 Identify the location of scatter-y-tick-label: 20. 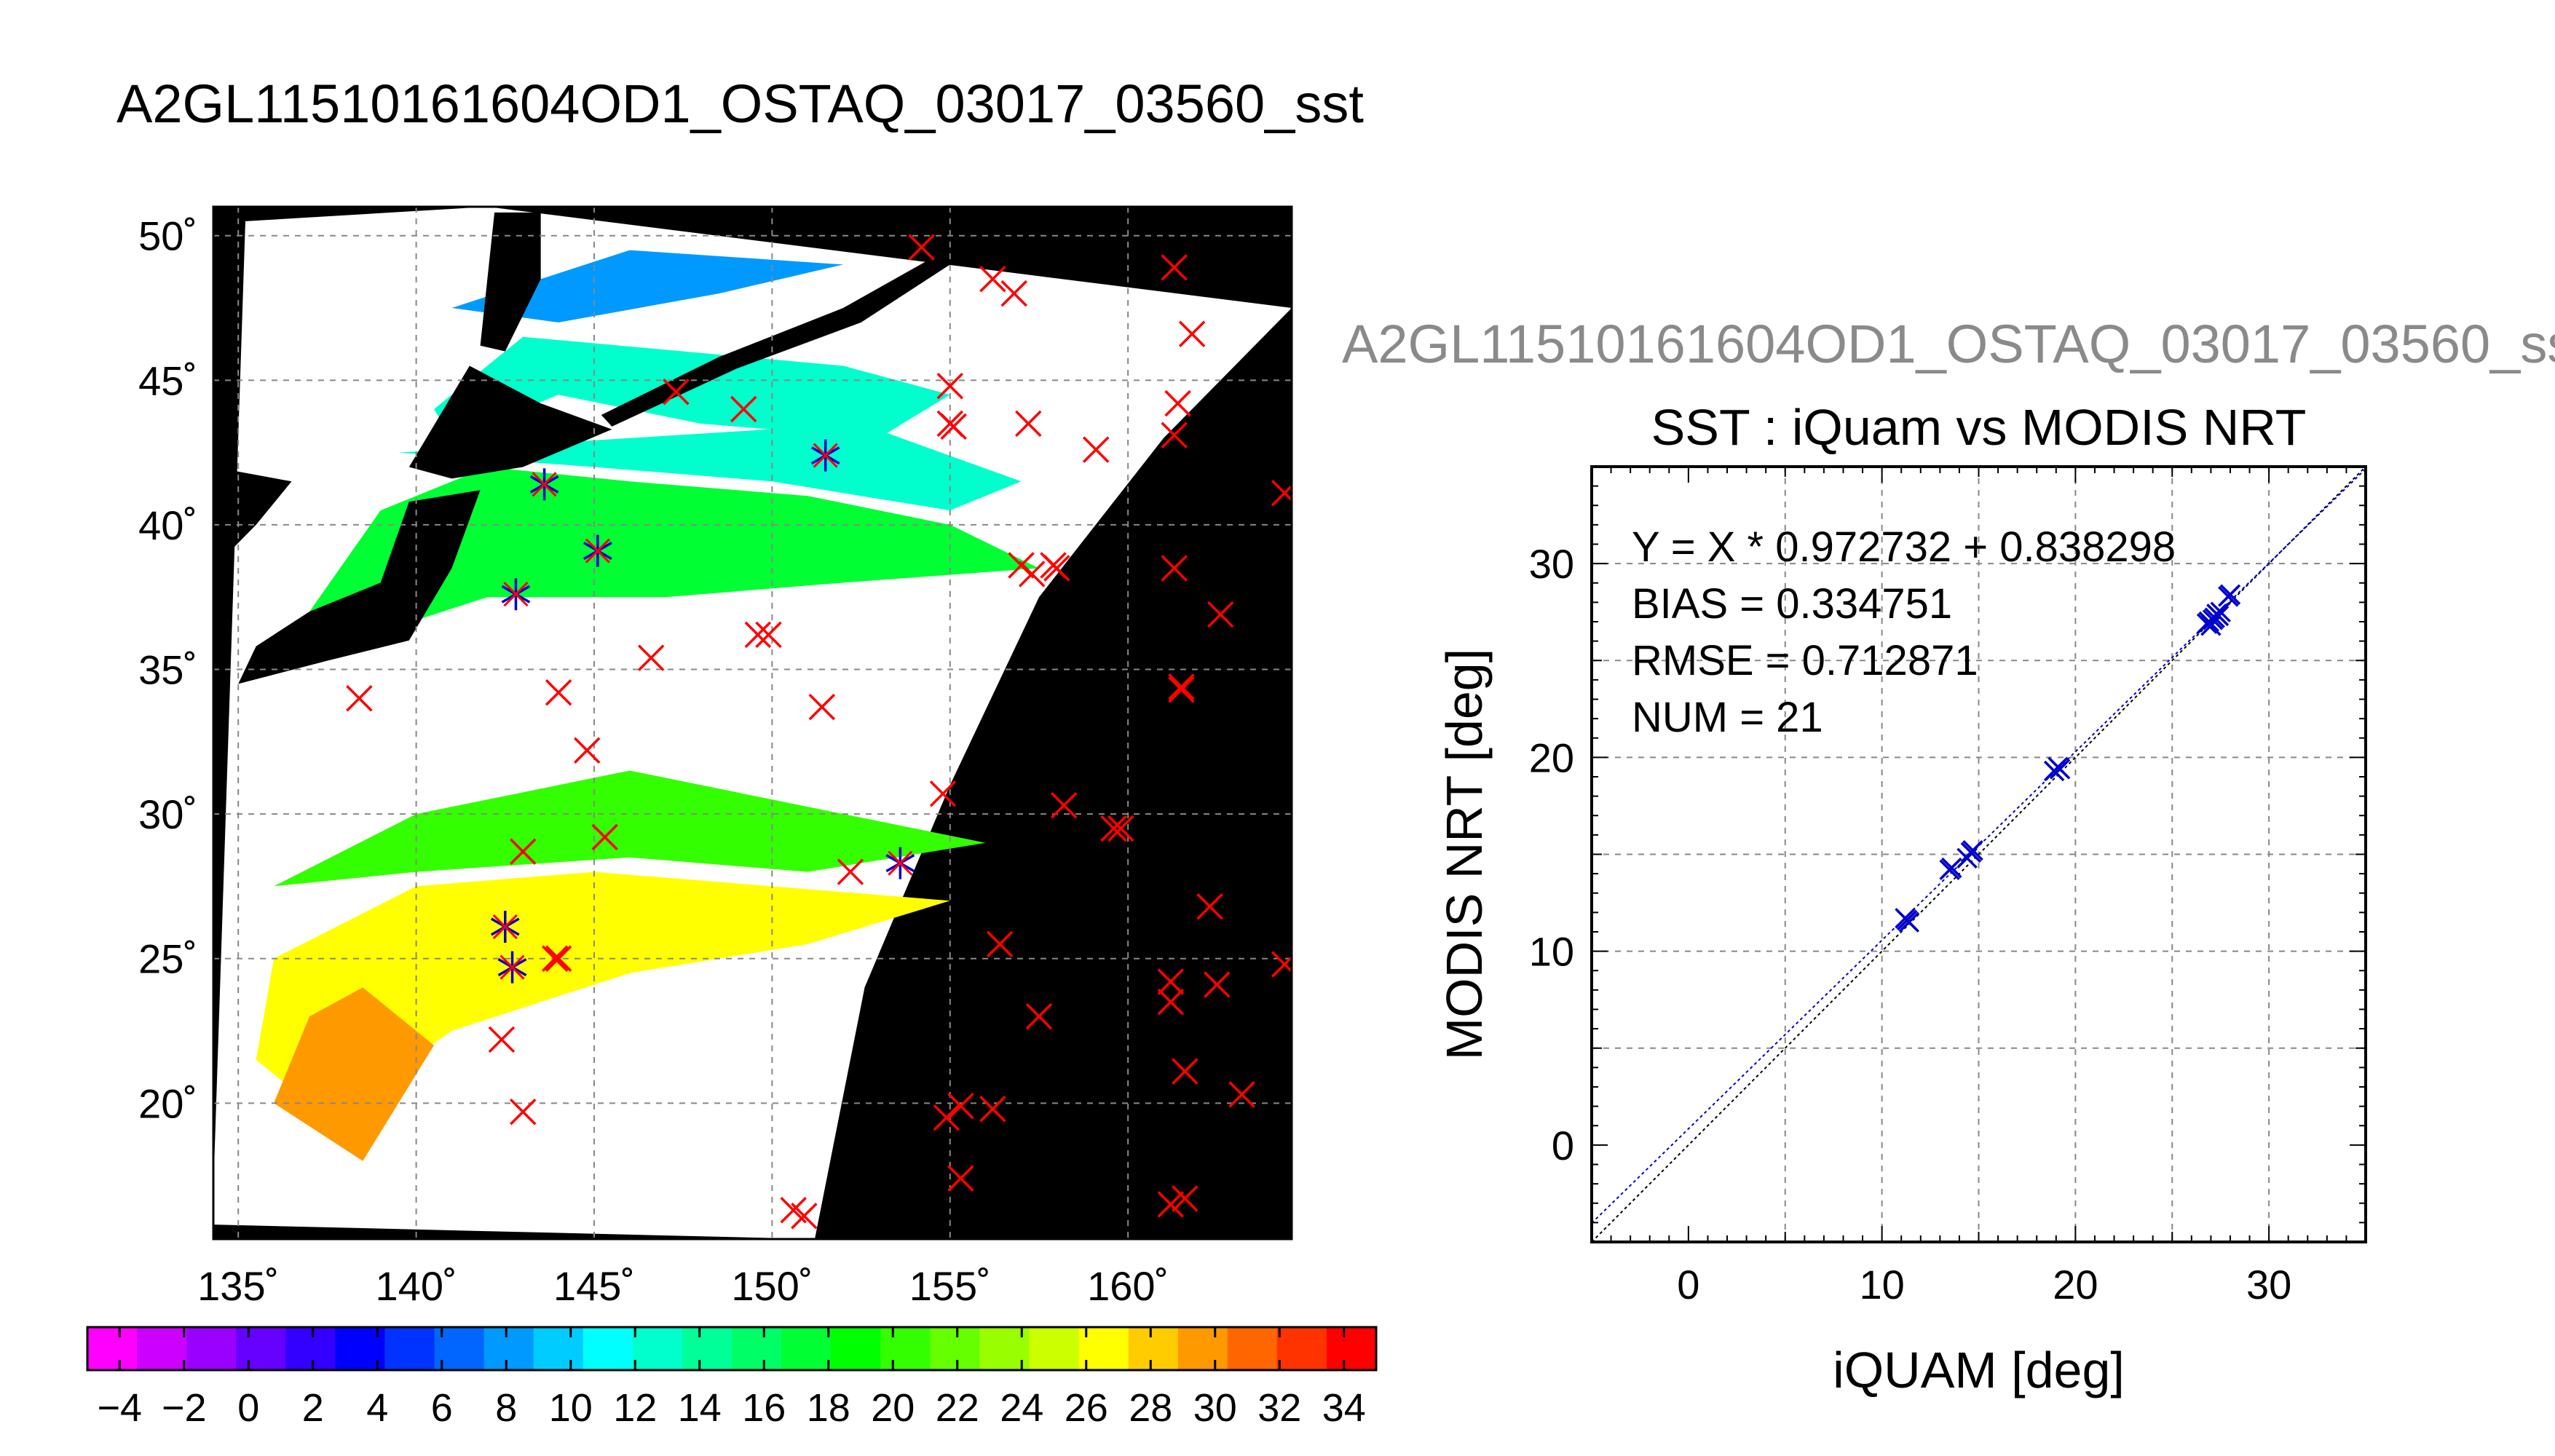
(1551, 757).